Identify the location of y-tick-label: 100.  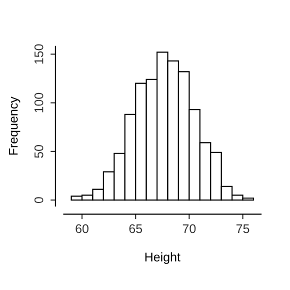
(39, 102).